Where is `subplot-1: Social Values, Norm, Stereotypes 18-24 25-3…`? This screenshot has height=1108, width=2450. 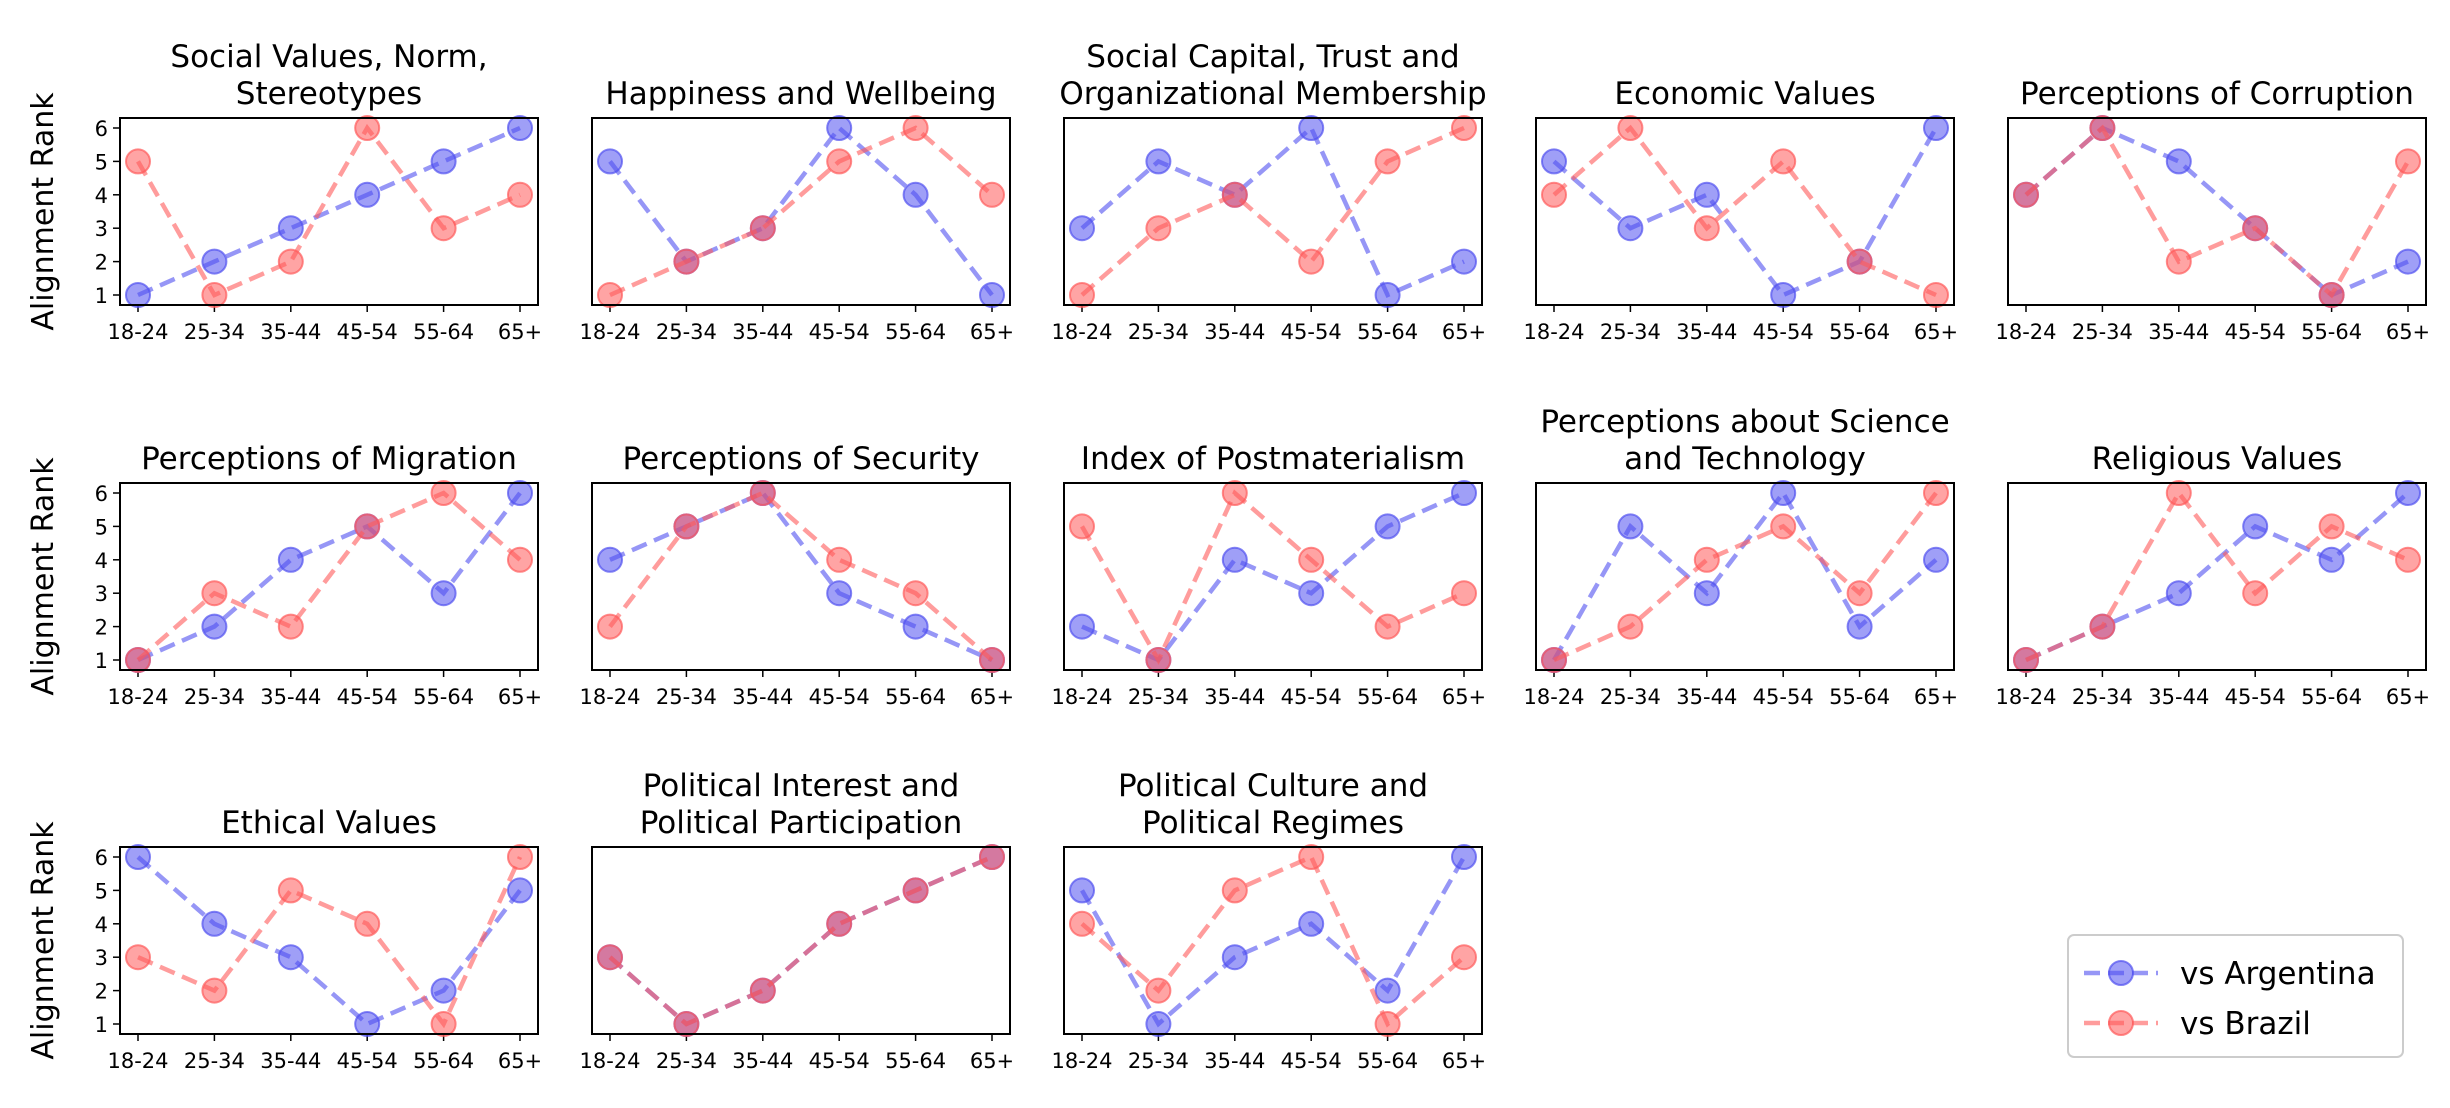 subplot-1: Social Values, Norm, Stereotypes 18-24 25-3… is located at coordinates (284, 191).